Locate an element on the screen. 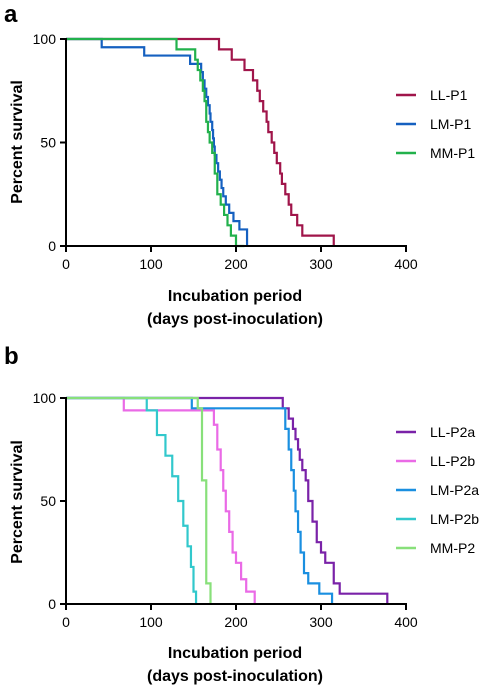 The height and width of the screenshot is (685, 500). panel-a-y-tick-label-0: 0 is located at coordinates (52, 246).